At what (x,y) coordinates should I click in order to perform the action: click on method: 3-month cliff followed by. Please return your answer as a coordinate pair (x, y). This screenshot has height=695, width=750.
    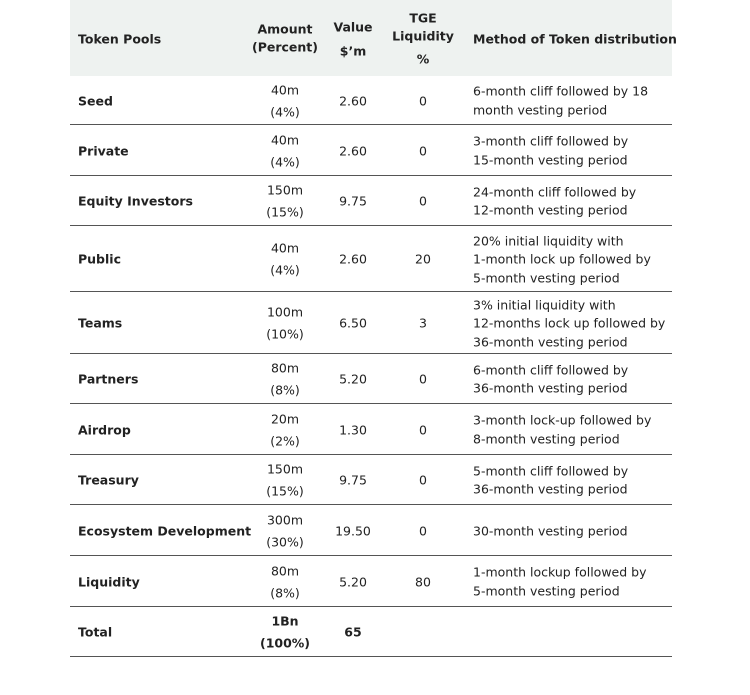
    Looking at the image, I should click on (551, 141).